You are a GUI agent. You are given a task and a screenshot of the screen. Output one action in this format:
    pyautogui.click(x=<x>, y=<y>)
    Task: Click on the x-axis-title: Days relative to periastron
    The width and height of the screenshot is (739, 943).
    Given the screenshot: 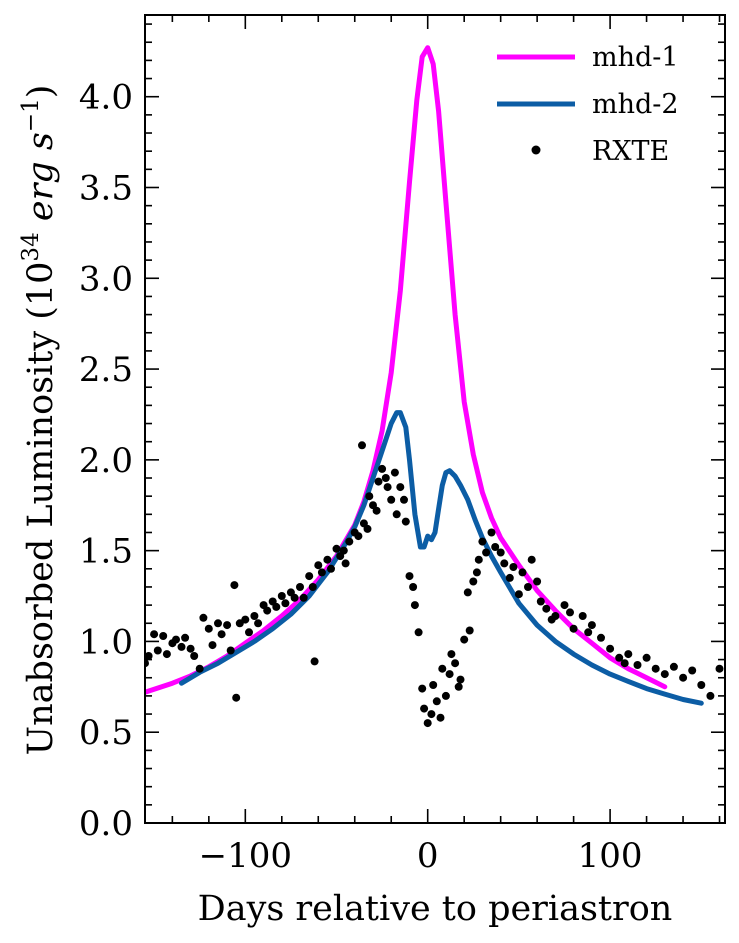 What is the action you would take?
    pyautogui.click(x=435, y=909)
    